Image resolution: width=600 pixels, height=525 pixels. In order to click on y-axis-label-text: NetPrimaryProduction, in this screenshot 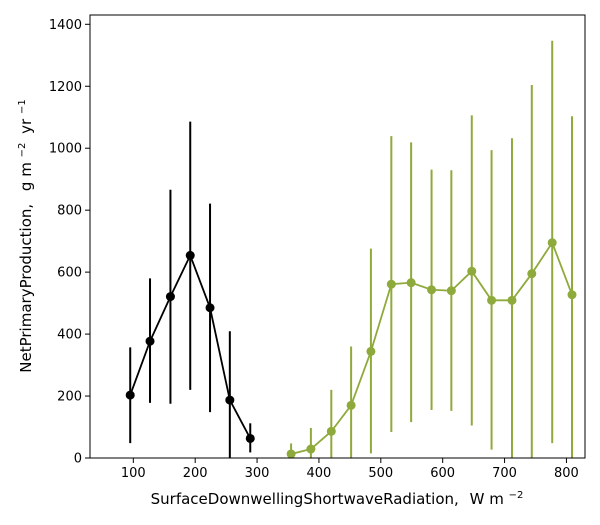, I will do `click(26, 288)`.